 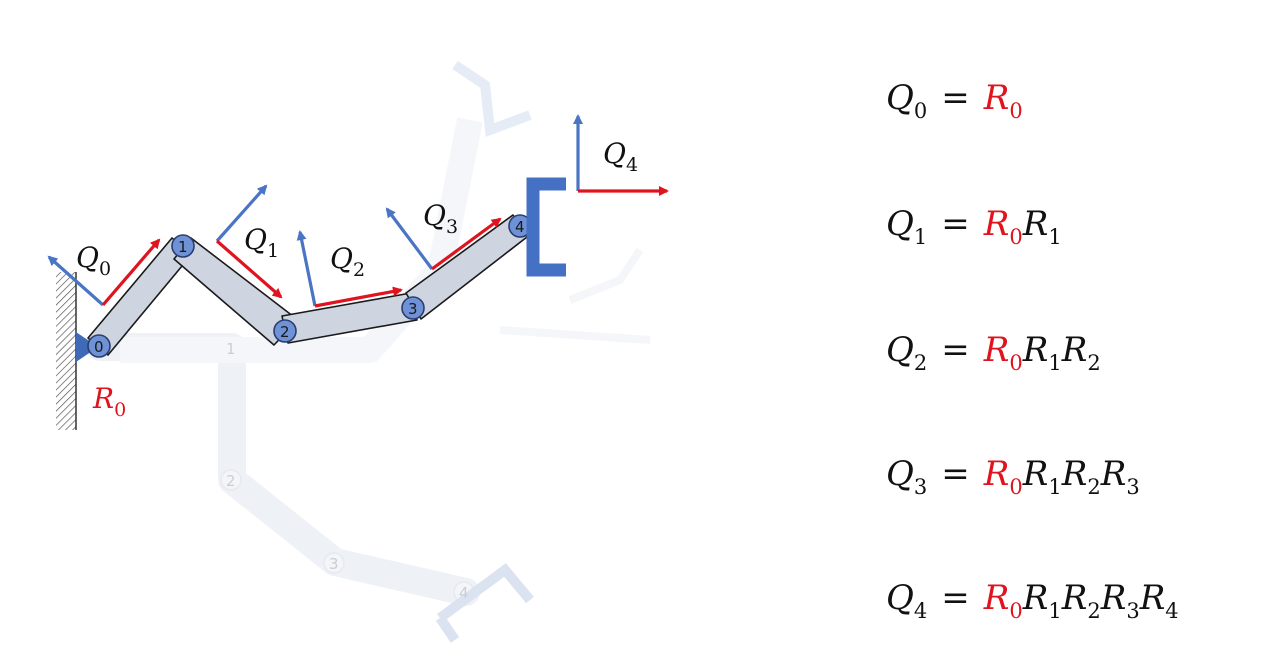 What do you see at coordinates (241, 213) in the screenshot?
I see `frame-1-y-arrow` at bounding box center [241, 213].